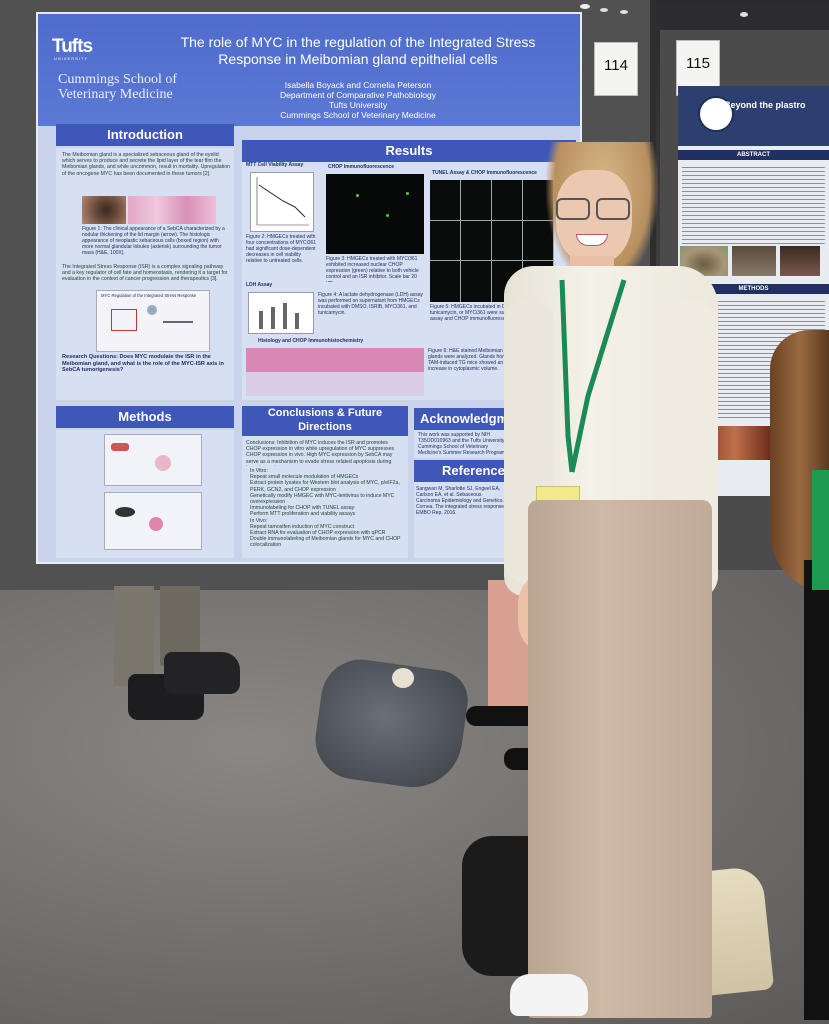  What do you see at coordinates (72, 46) in the screenshot?
I see `tufts-logo: Tufts` at bounding box center [72, 46].